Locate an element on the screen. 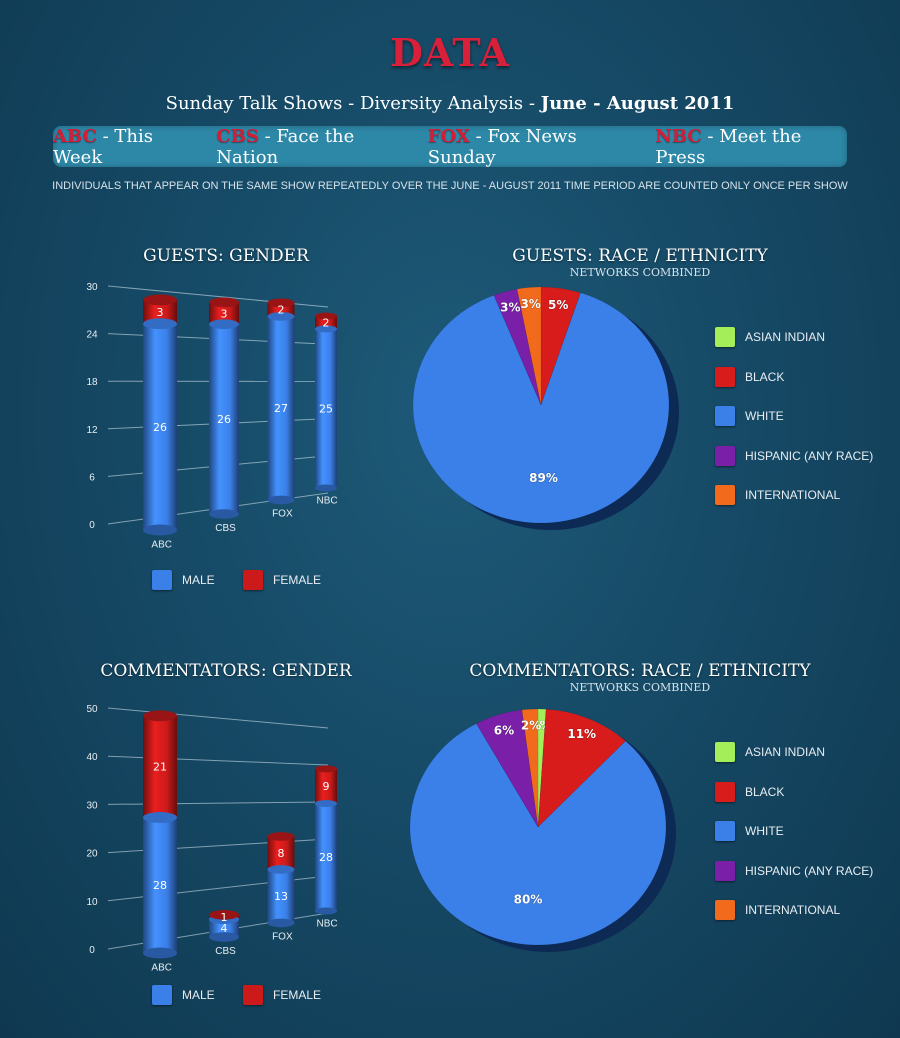 The height and width of the screenshot is (1038, 900). network-abc: ABC is located at coordinates (75, 136).